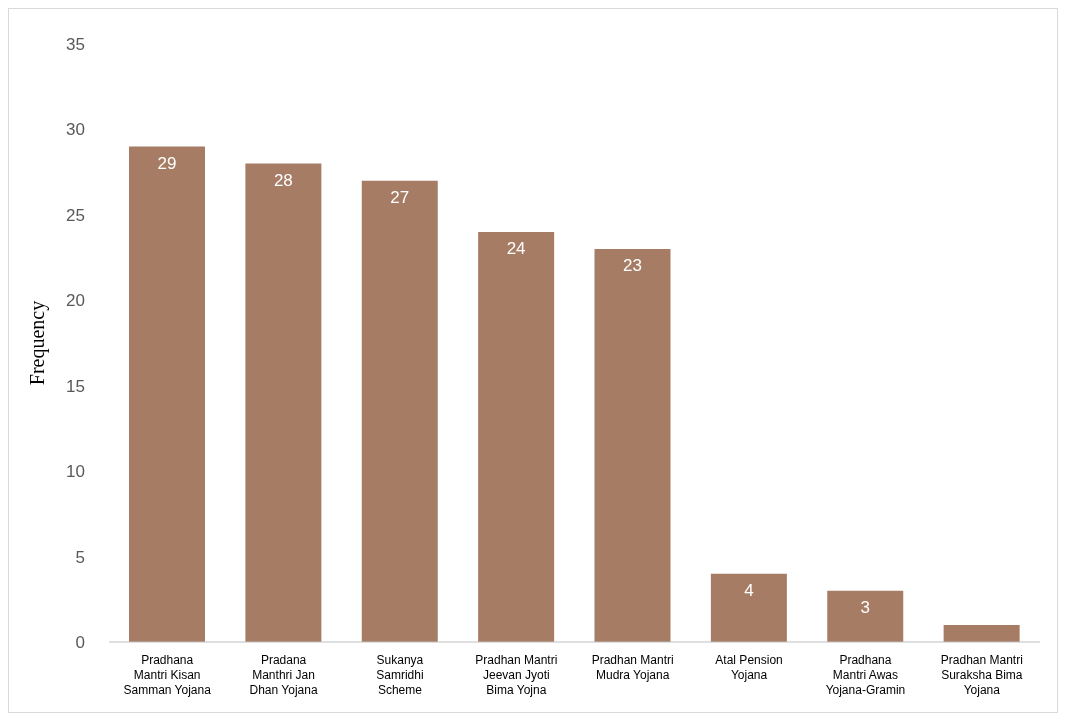  What do you see at coordinates (75, 130) in the screenshot?
I see `y-tick-label: 30` at bounding box center [75, 130].